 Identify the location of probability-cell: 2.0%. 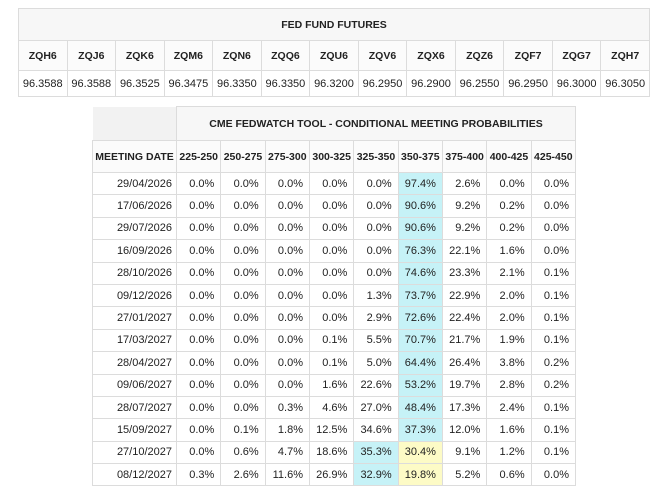
(509, 295).